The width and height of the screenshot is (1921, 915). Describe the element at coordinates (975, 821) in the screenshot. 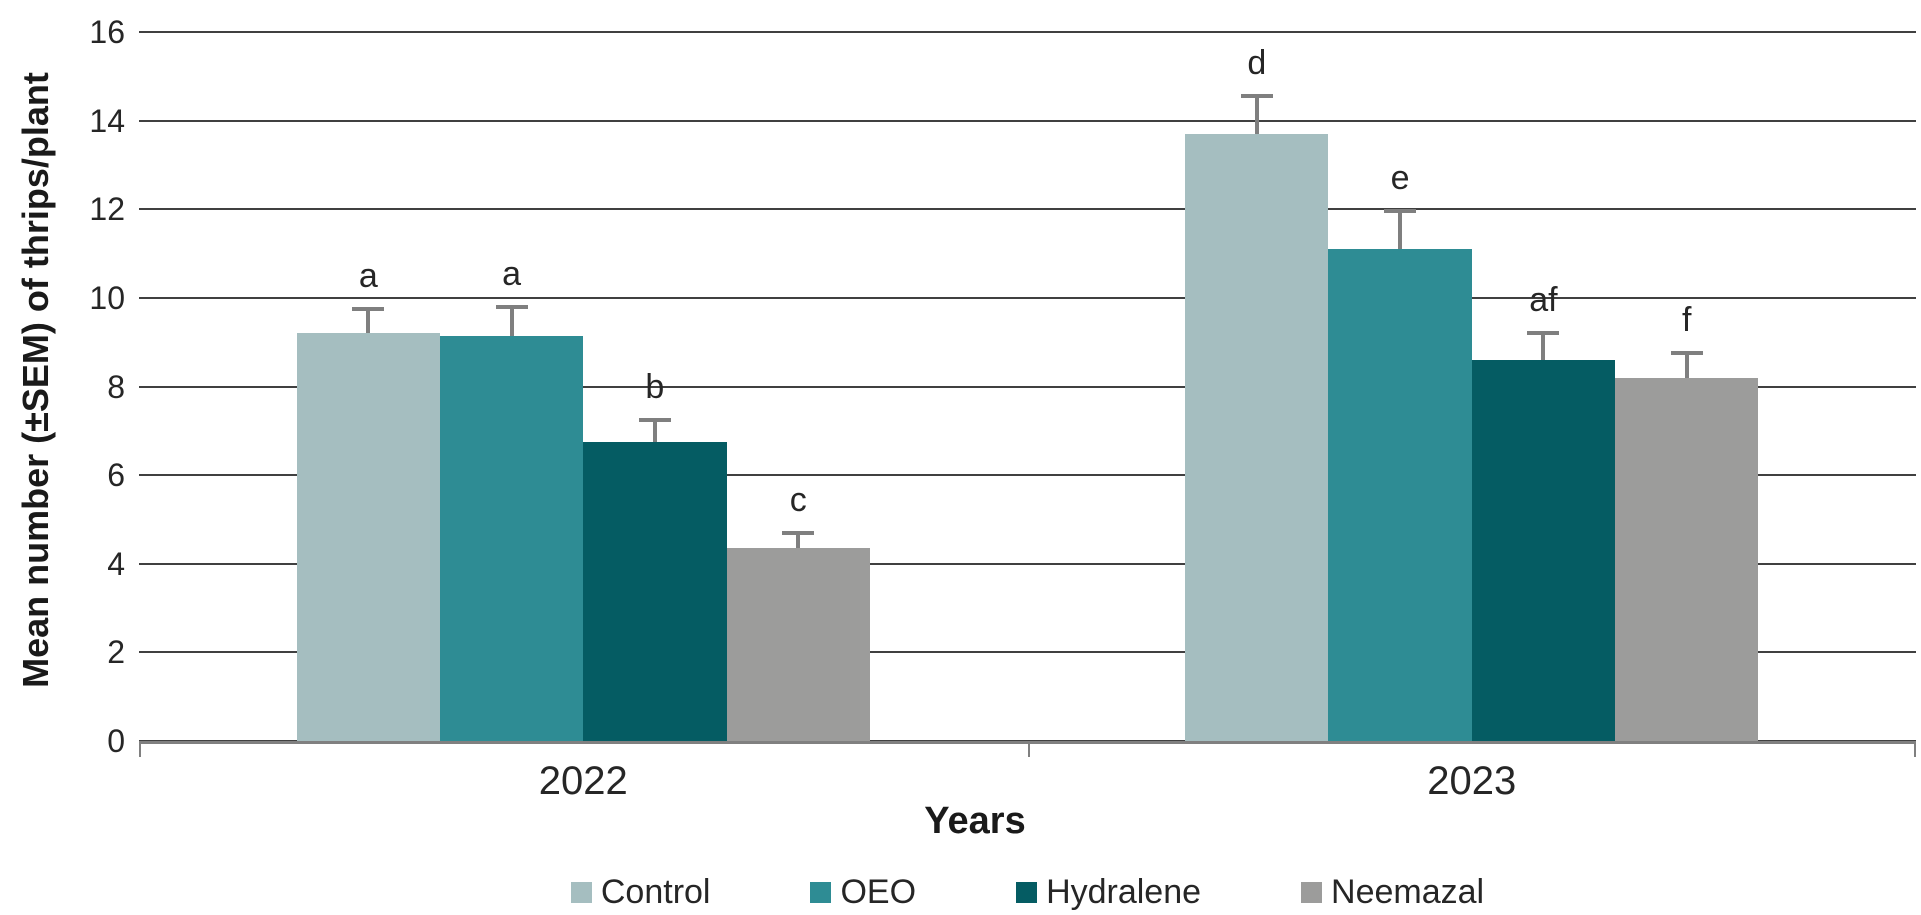

I see `x-axis-title: Years` at that location.